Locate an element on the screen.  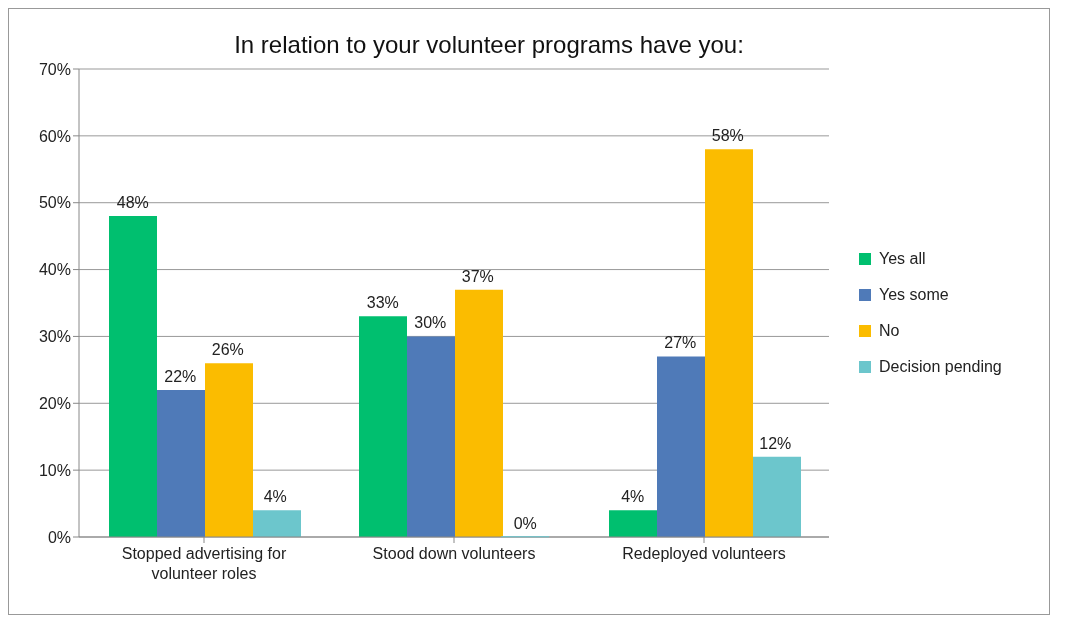
data-label: 58% is located at coordinates (727, 136).